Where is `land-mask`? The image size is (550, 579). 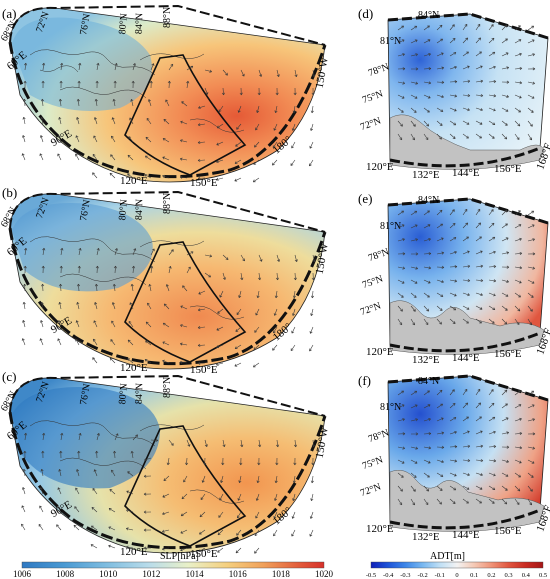 land-mask is located at coordinates (467, 142).